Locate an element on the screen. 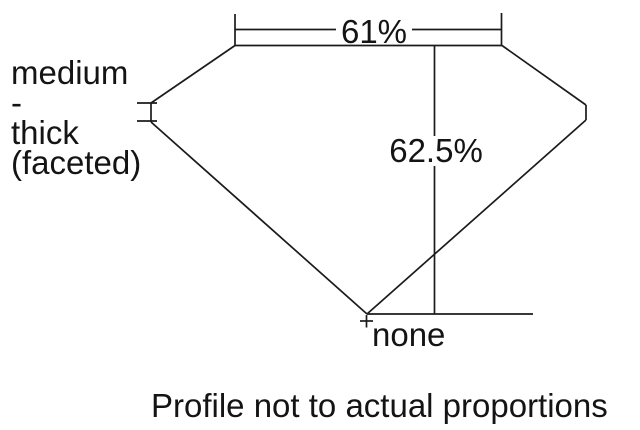 Image resolution: width=640 pixels, height=430 pixels. depth-percent-label: 62.5% is located at coordinates (436, 150).